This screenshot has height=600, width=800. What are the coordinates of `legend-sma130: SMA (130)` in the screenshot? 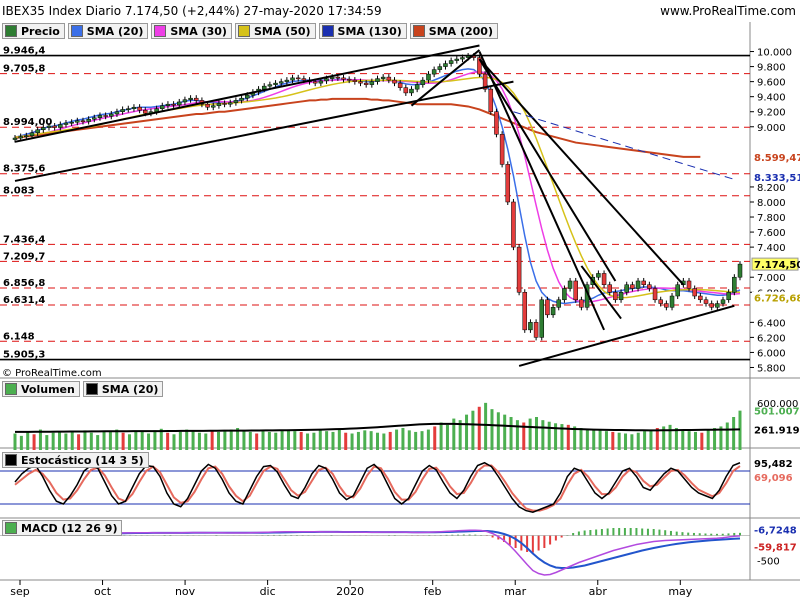 It's located at (362, 31).